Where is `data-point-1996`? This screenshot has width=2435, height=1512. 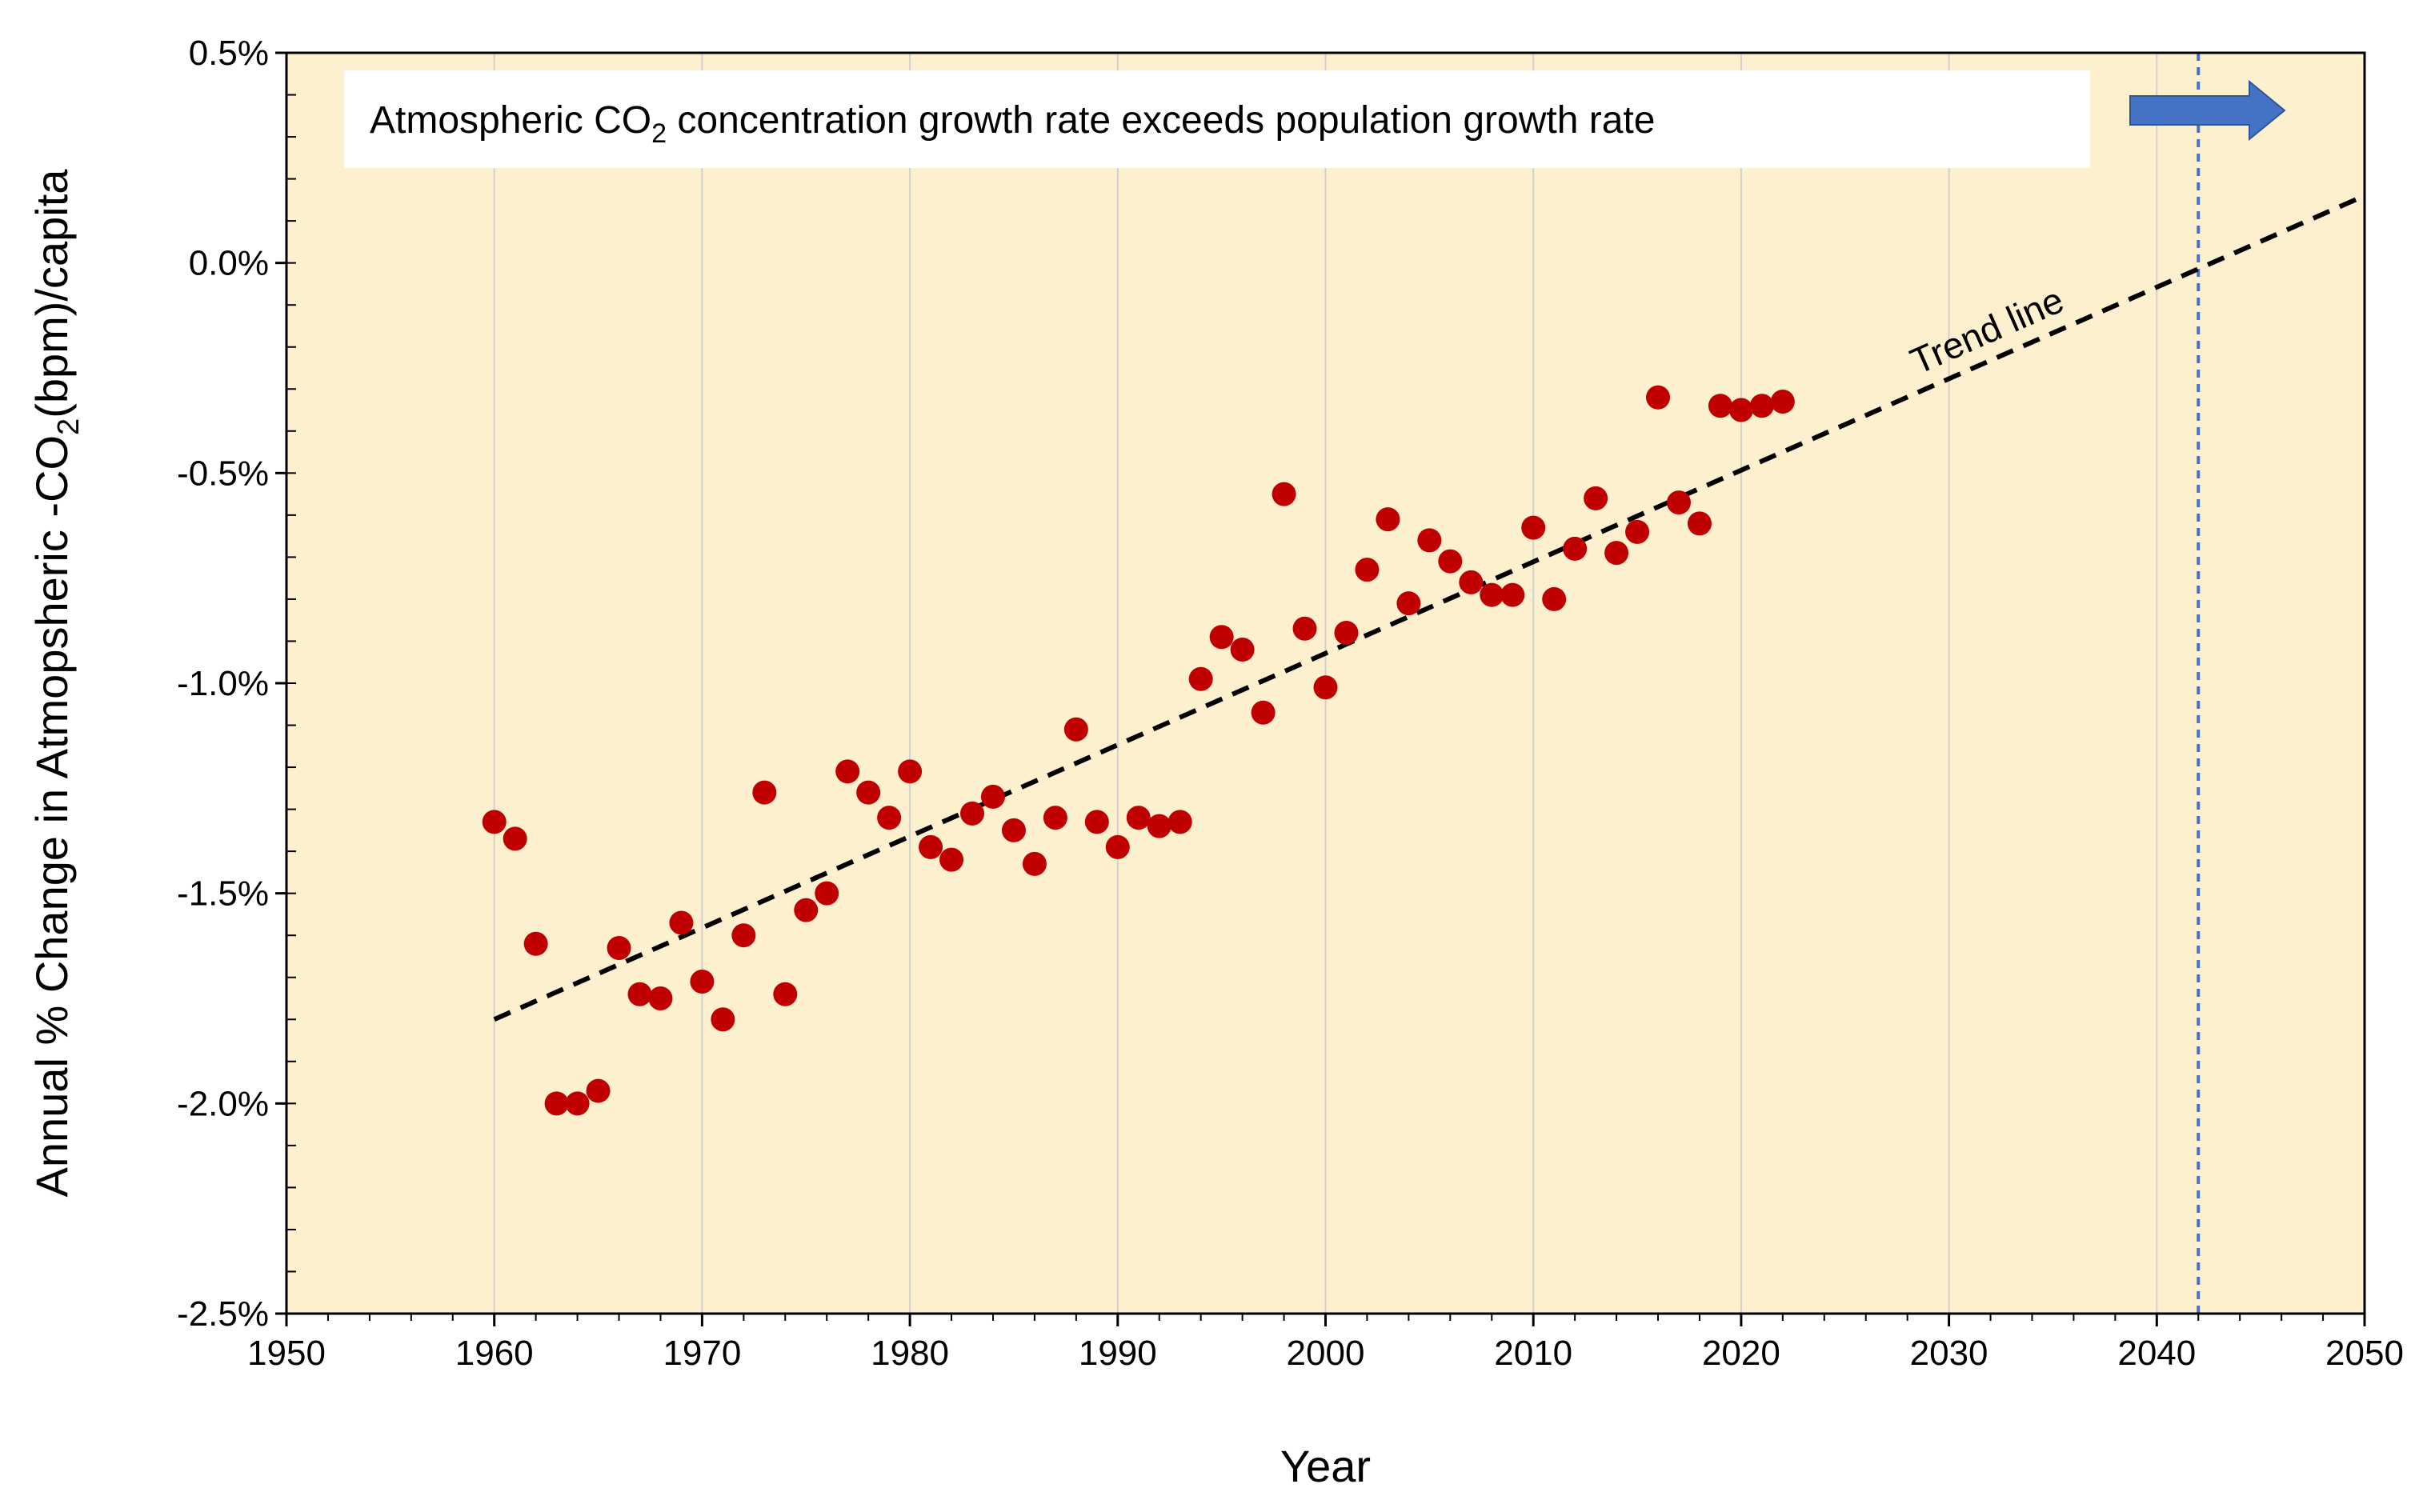
data-point-1996 is located at coordinates (1242, 649).